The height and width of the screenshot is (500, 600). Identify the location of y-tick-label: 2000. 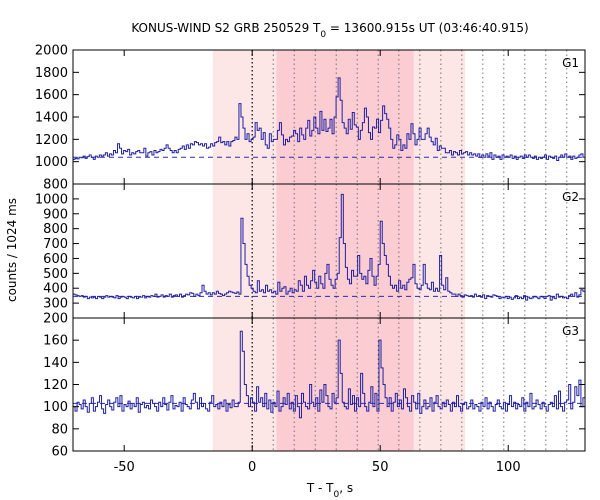
(51, 51).